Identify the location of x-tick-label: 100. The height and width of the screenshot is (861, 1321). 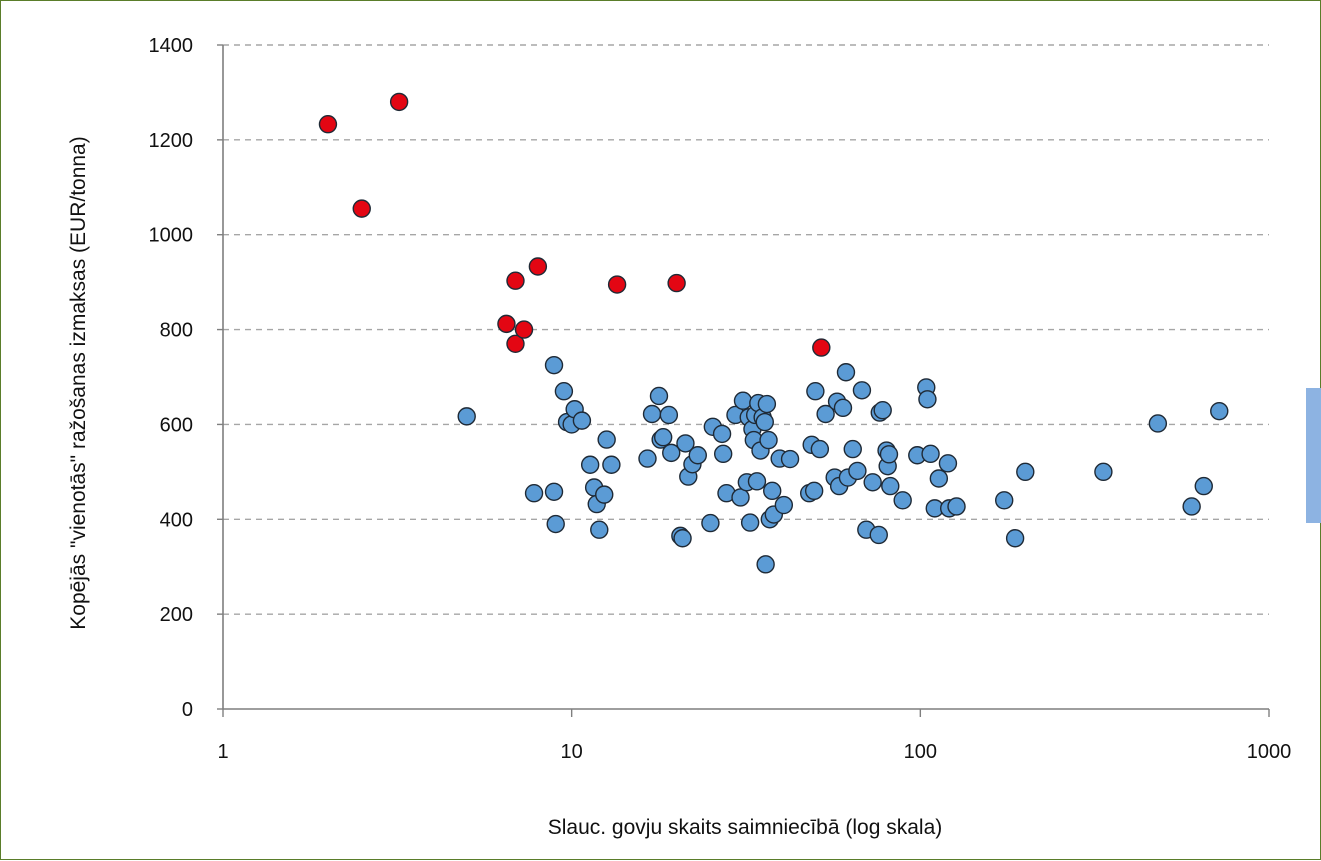
(920, 752).